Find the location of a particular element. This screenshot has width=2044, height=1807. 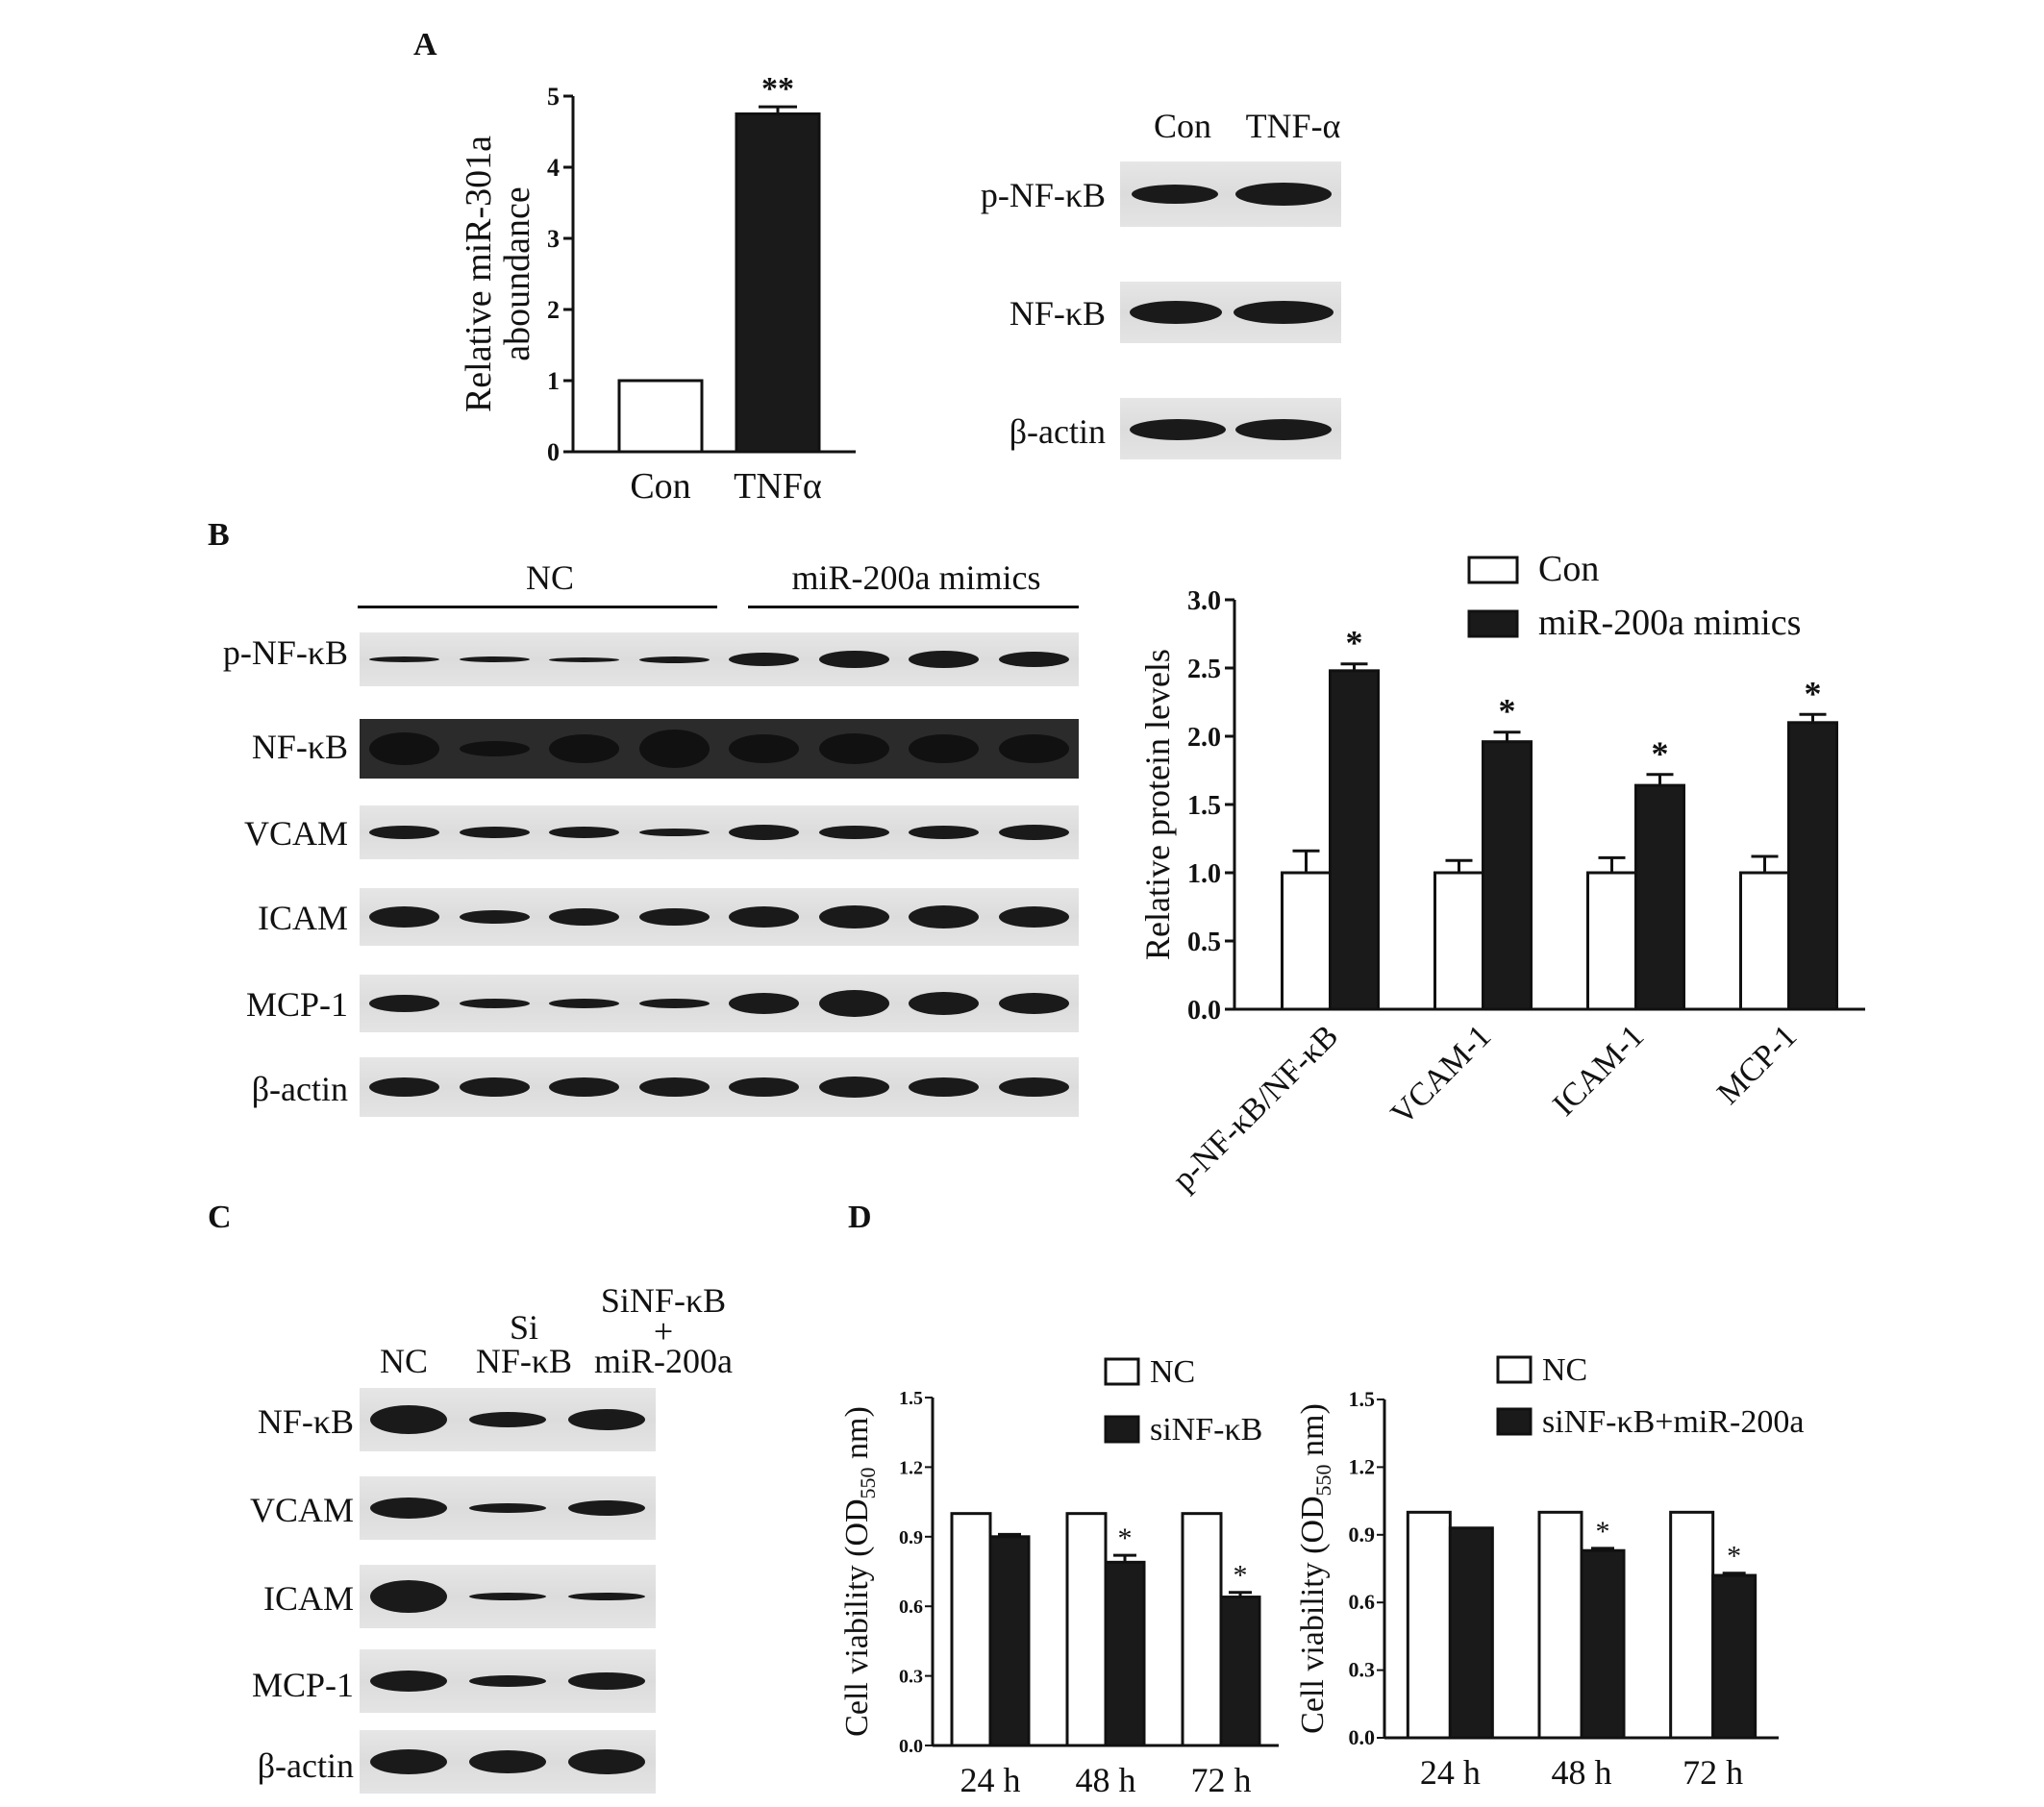

chart-b-xtick: VCAM-1 is located at coordinates (1441, 1075).